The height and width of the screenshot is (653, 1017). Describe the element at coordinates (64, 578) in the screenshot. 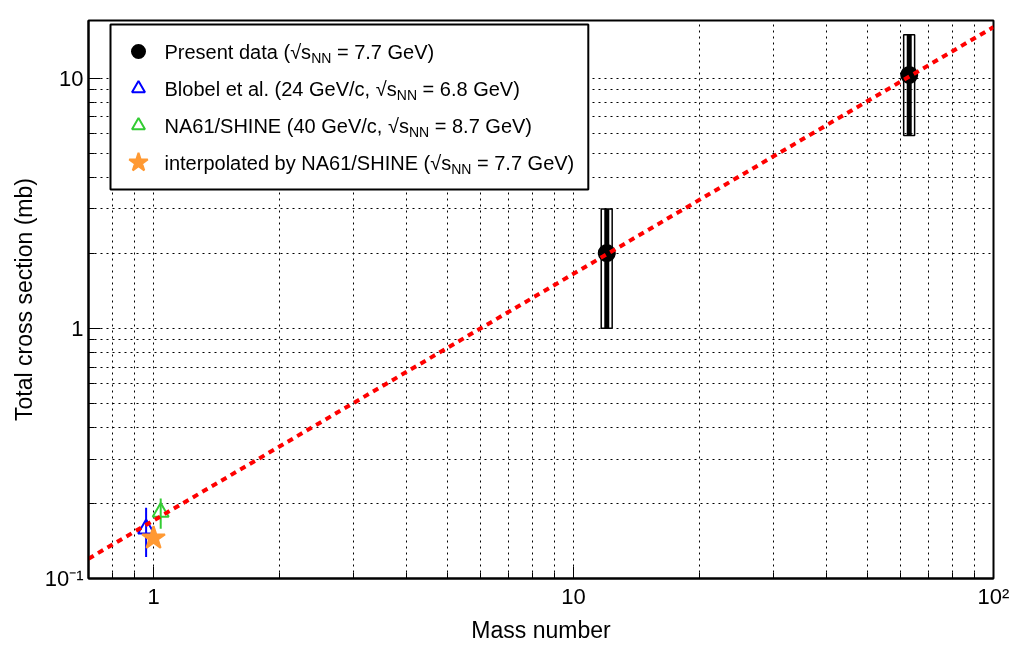

I see `y-tick-label: 10⁻¹` at that location.